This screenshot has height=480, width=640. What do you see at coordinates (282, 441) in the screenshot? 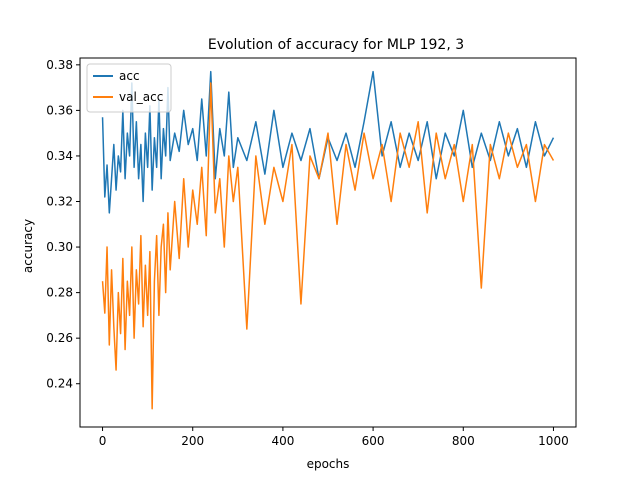
I see `x-tick-label: 400` at bounding box center [282, 441].